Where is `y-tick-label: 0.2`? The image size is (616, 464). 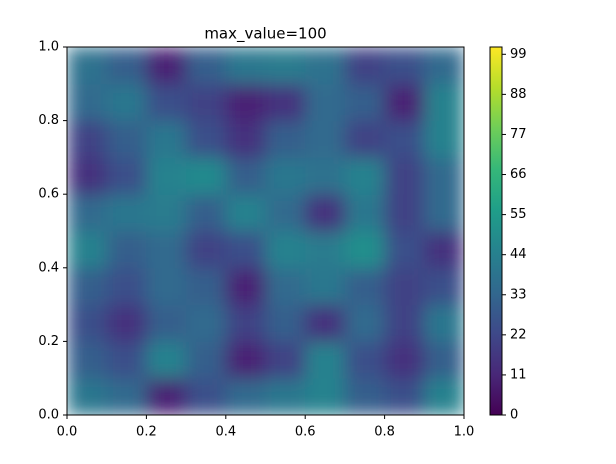 y-tick-label: 0.2 is located at coordinates (48, 341).